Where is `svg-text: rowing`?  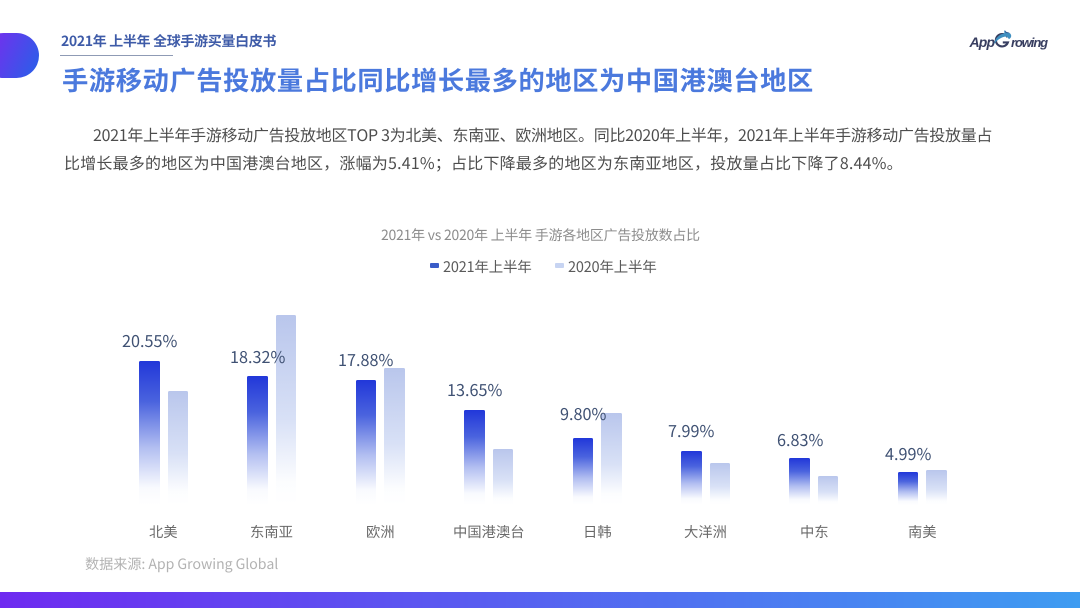
svg-text: rowing is located at coordinates (1029, 42).